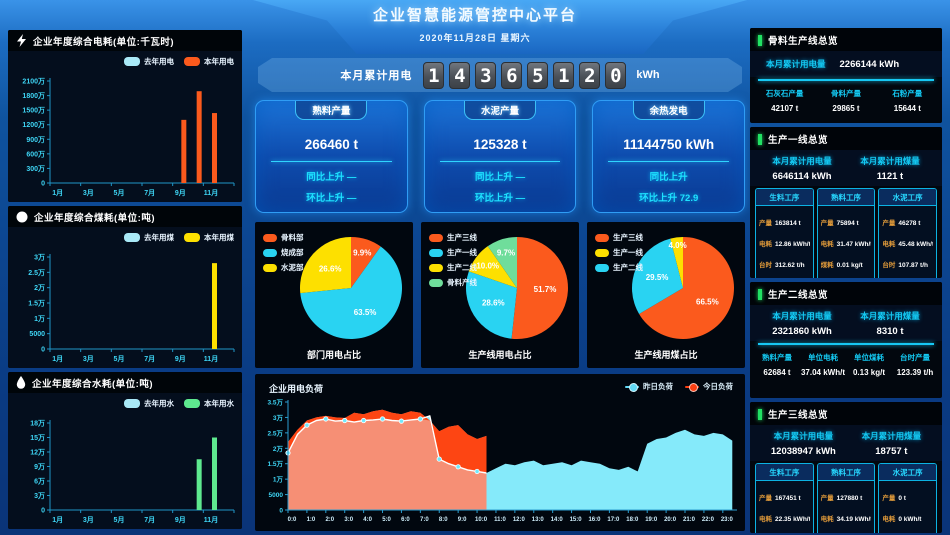  Describe the element at coordinates (37, 438) in the screenshot. I see `svg-text: 15万` at that location.